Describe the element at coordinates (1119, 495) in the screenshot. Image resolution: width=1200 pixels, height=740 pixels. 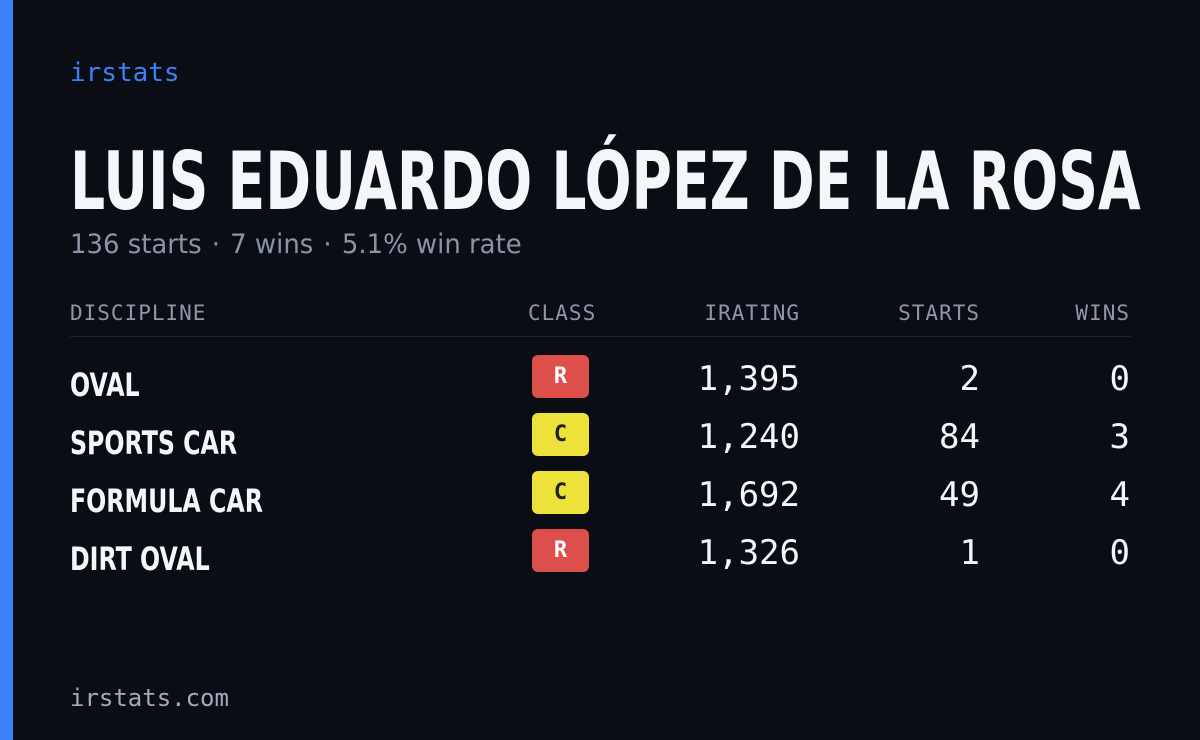
I see `wins-value: 4` at that location.